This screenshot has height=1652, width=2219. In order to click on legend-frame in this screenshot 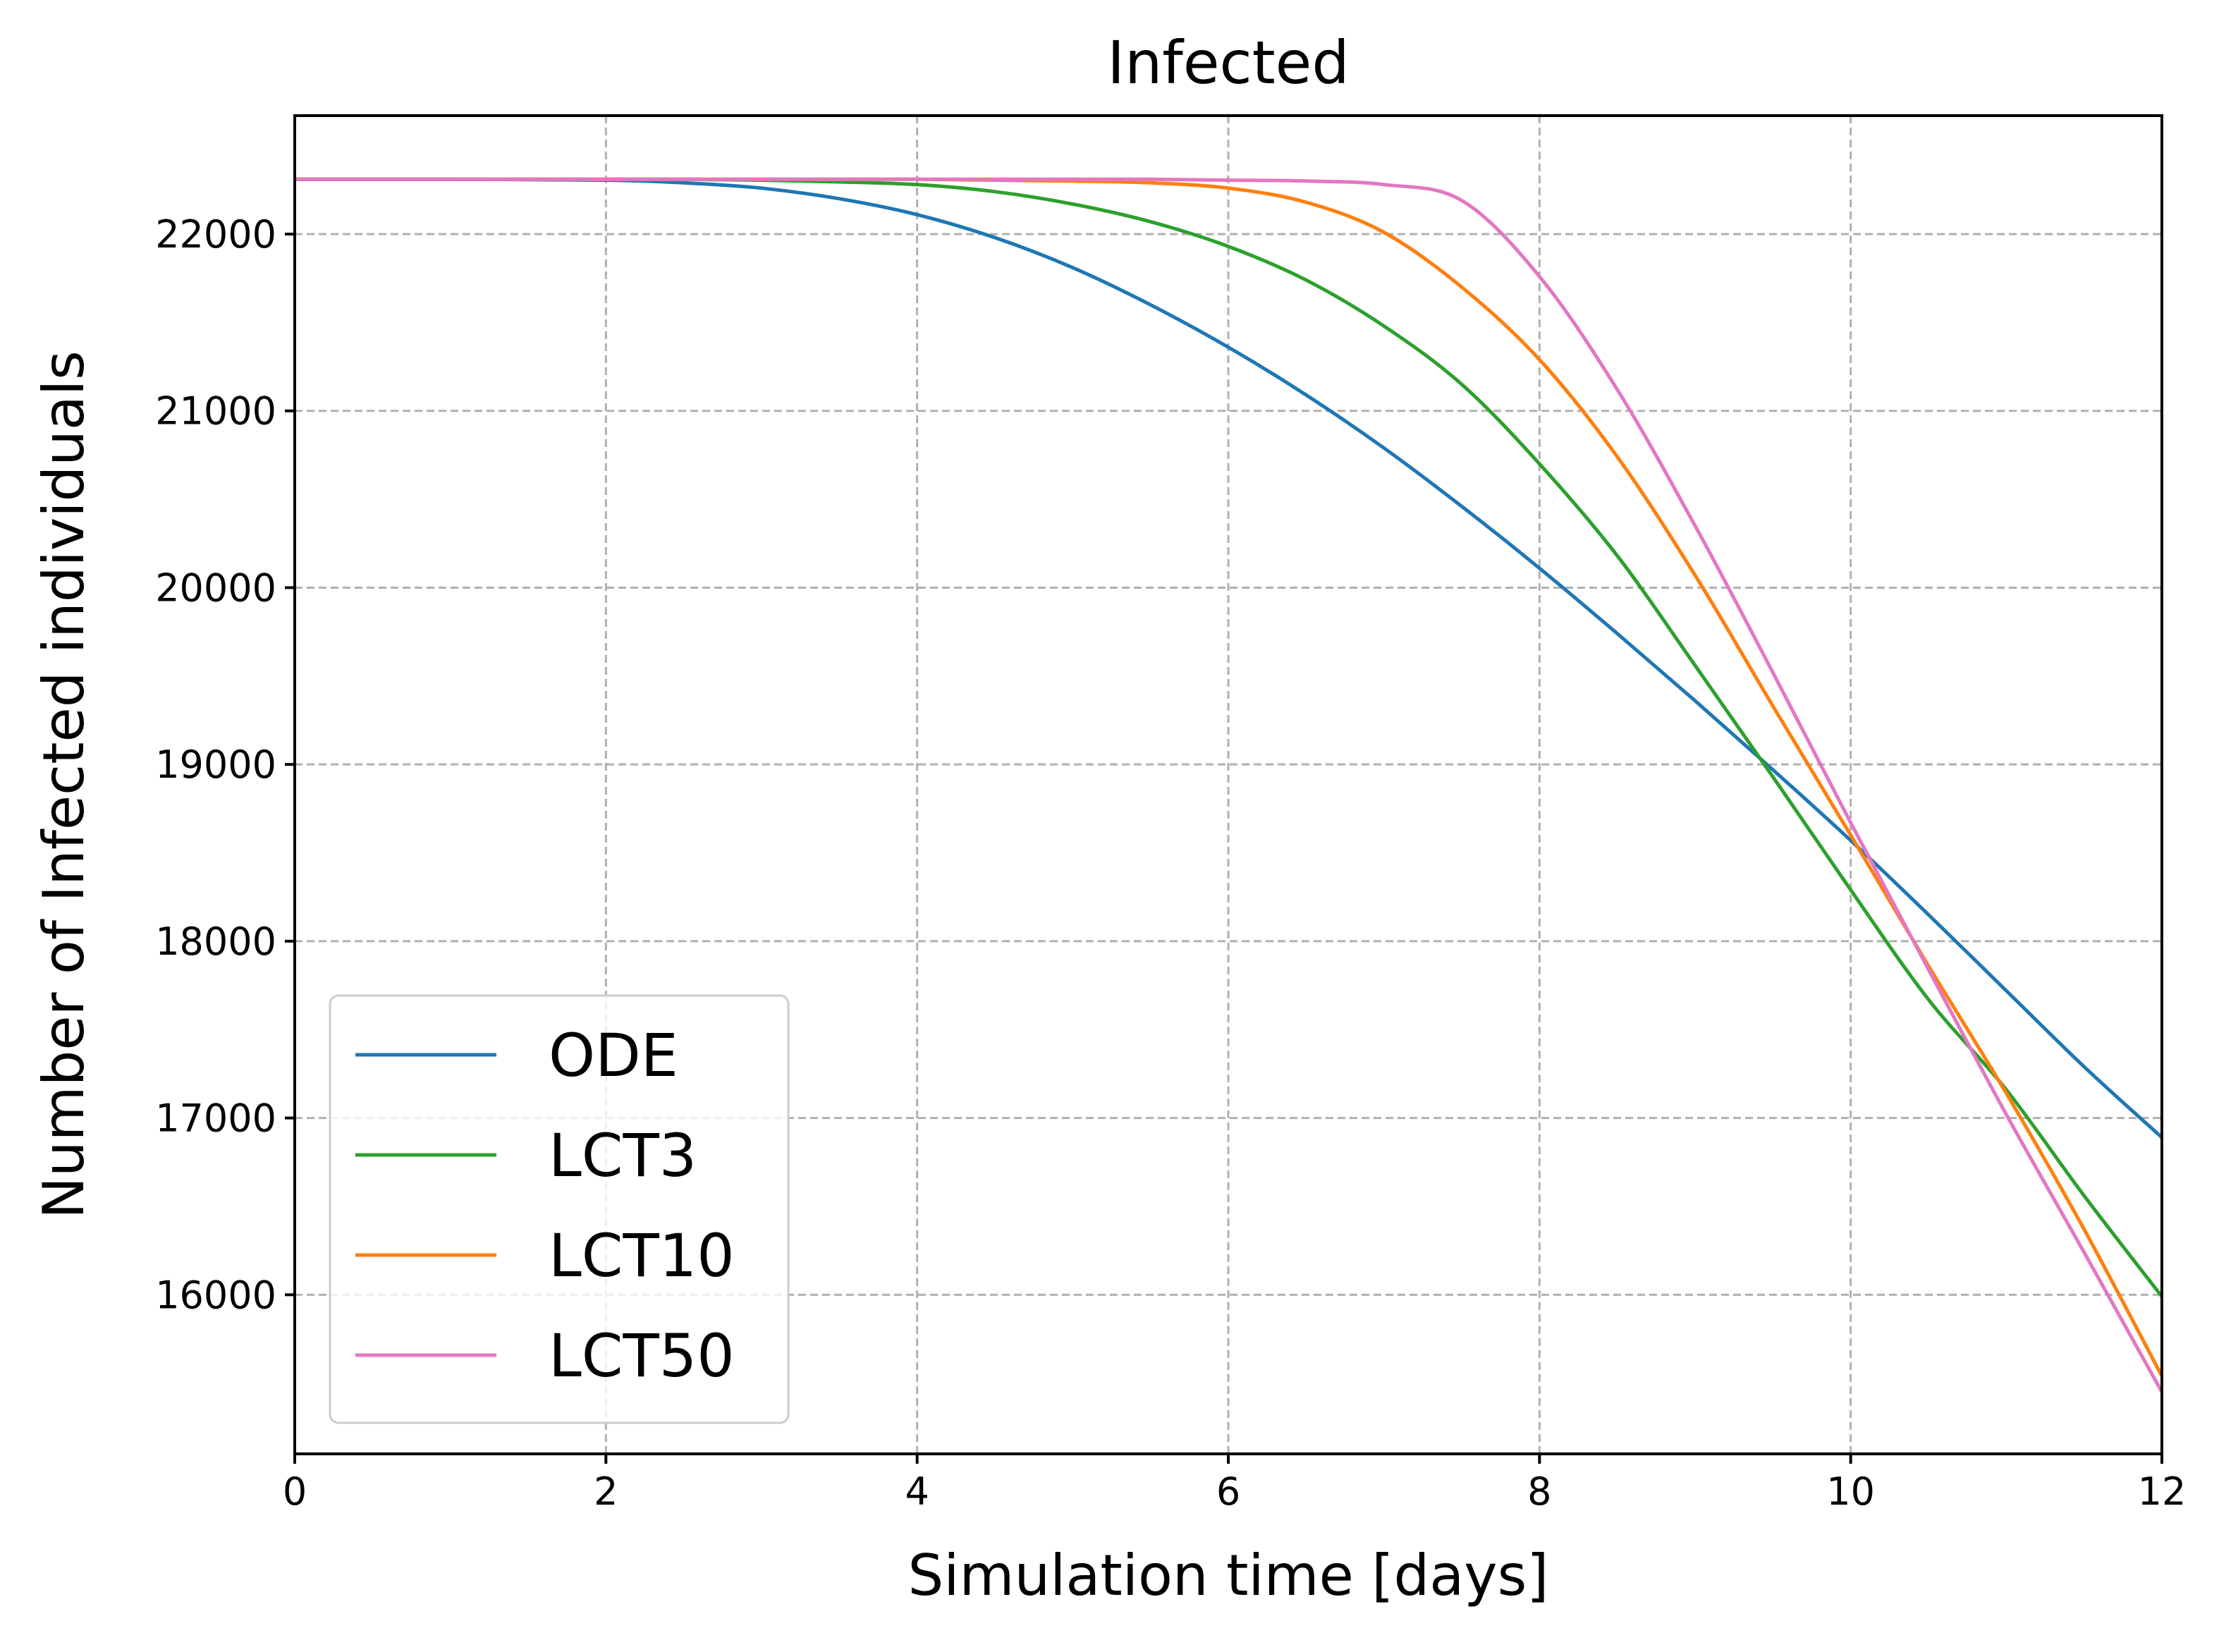, I will do `click(559, 1209)`.